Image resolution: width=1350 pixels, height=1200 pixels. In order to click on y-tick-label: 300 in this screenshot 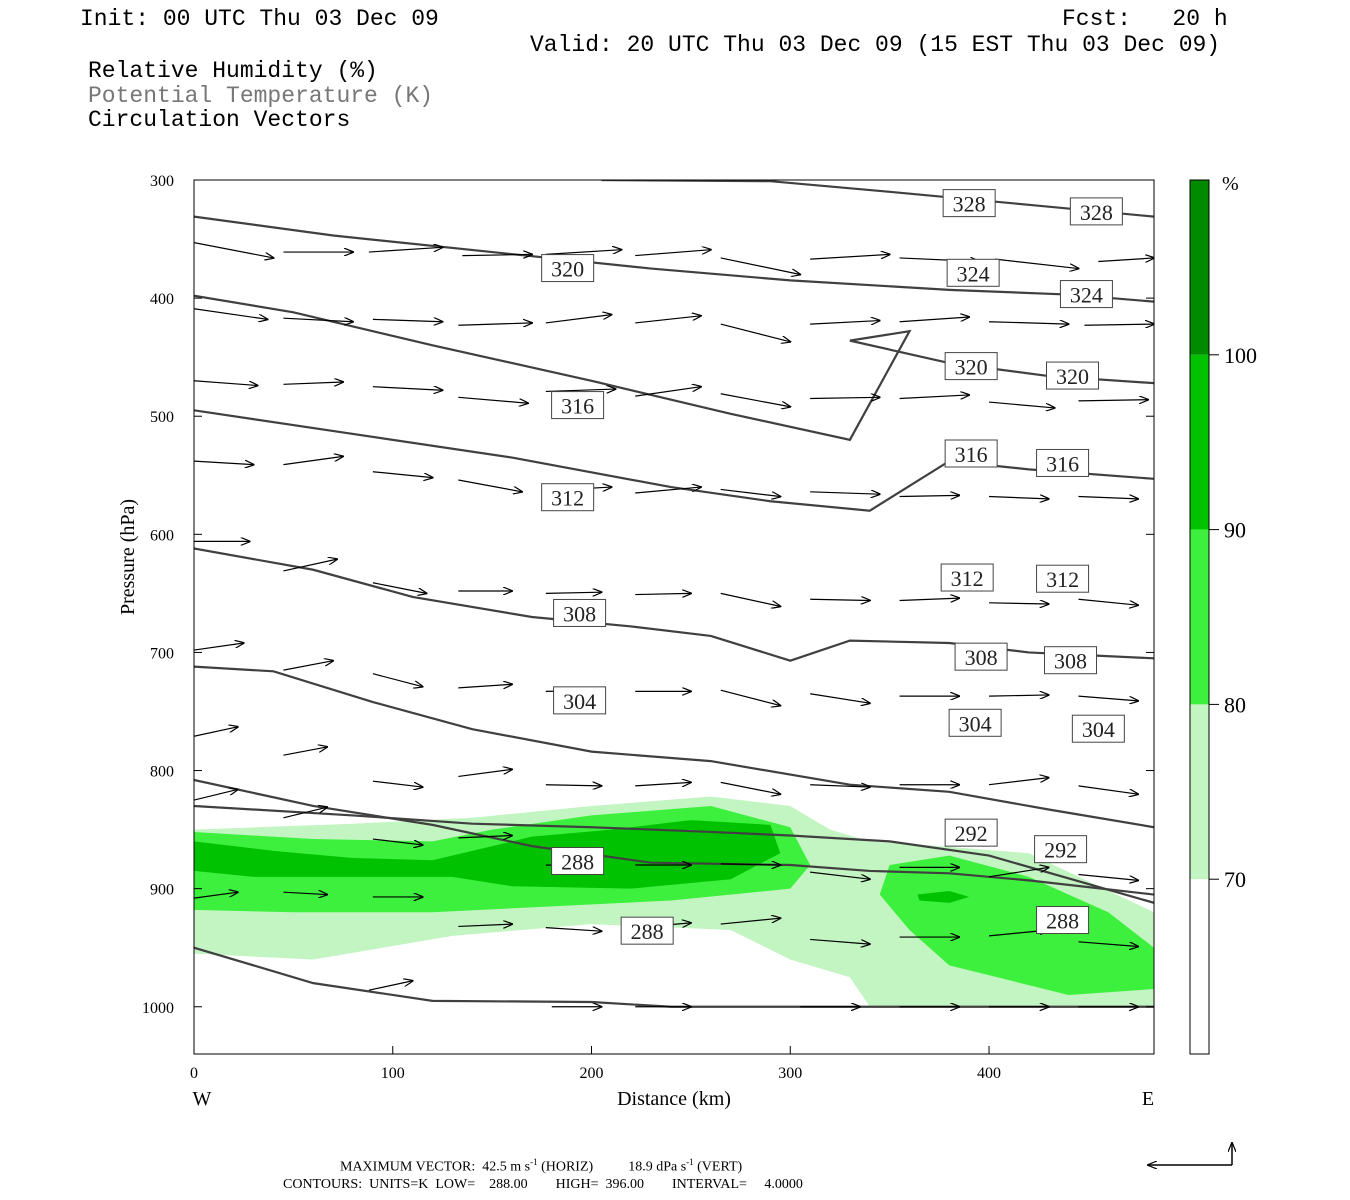, I will do `click(162, 181)`.